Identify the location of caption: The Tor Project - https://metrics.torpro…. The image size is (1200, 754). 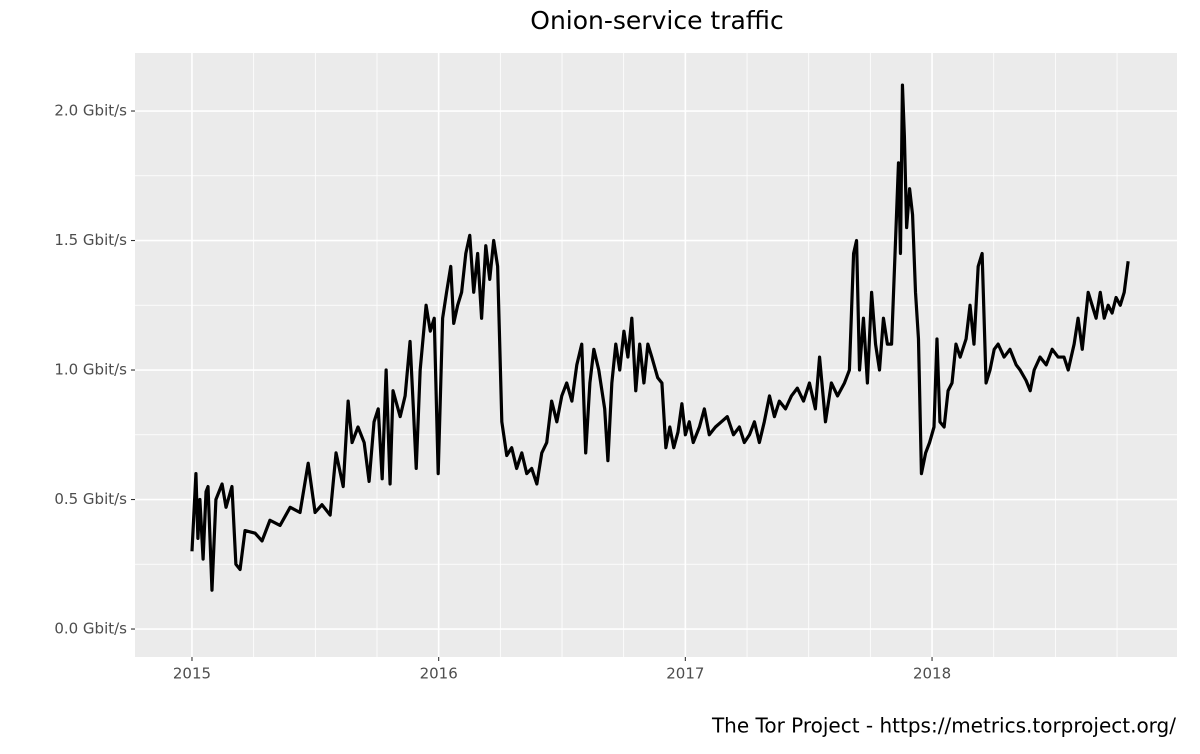
(943, 726).